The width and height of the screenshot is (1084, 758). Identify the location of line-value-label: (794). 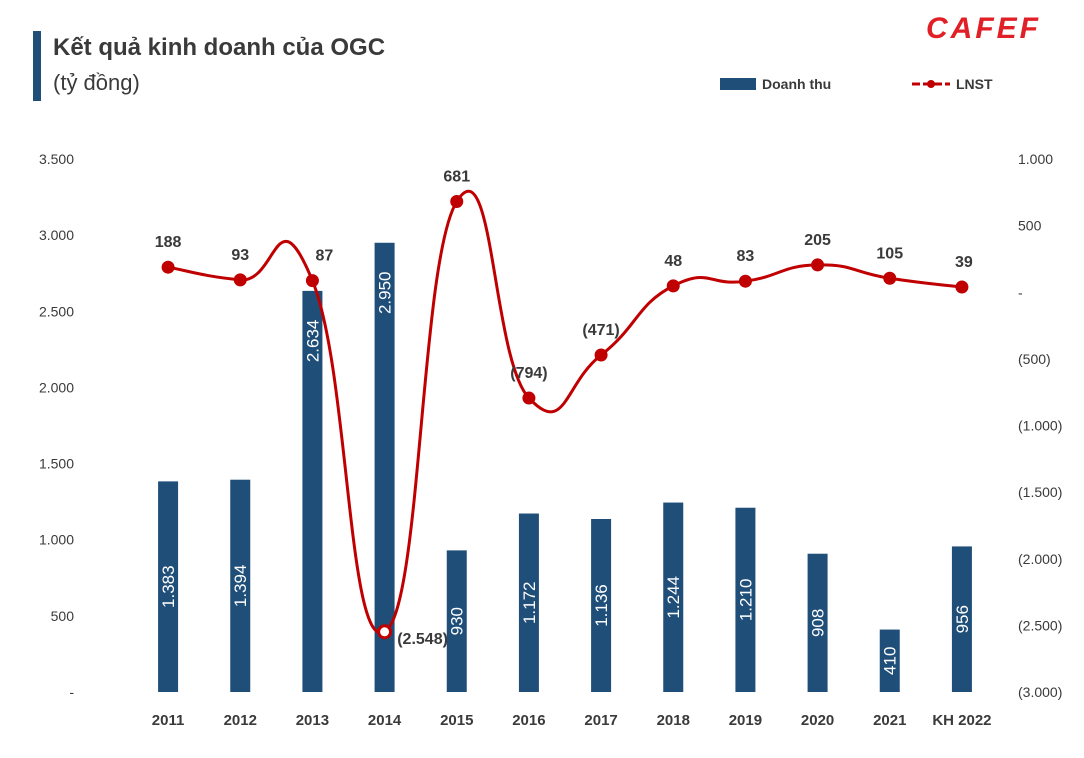
(528, 373).